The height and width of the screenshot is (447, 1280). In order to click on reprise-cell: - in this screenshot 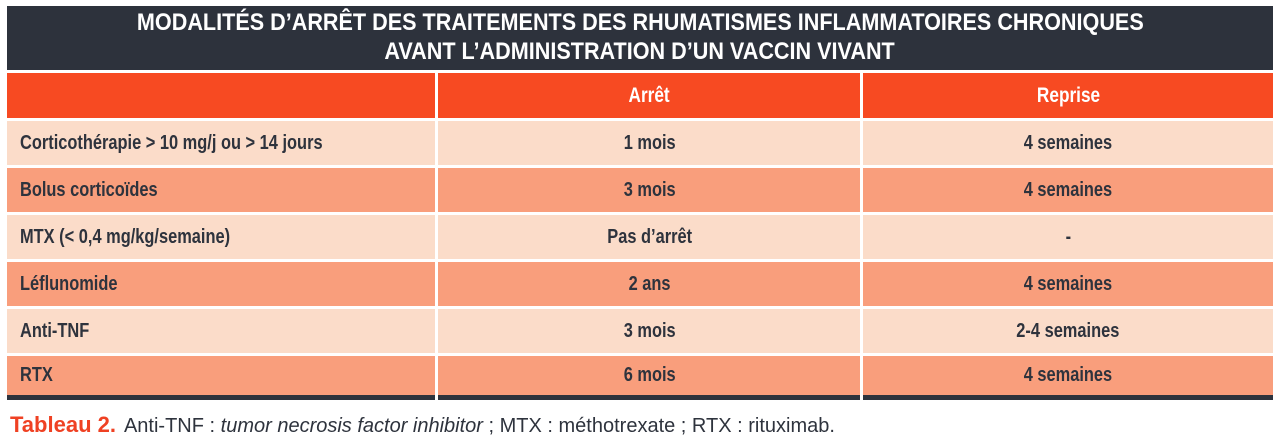, I will do `click(1068, 237)`.